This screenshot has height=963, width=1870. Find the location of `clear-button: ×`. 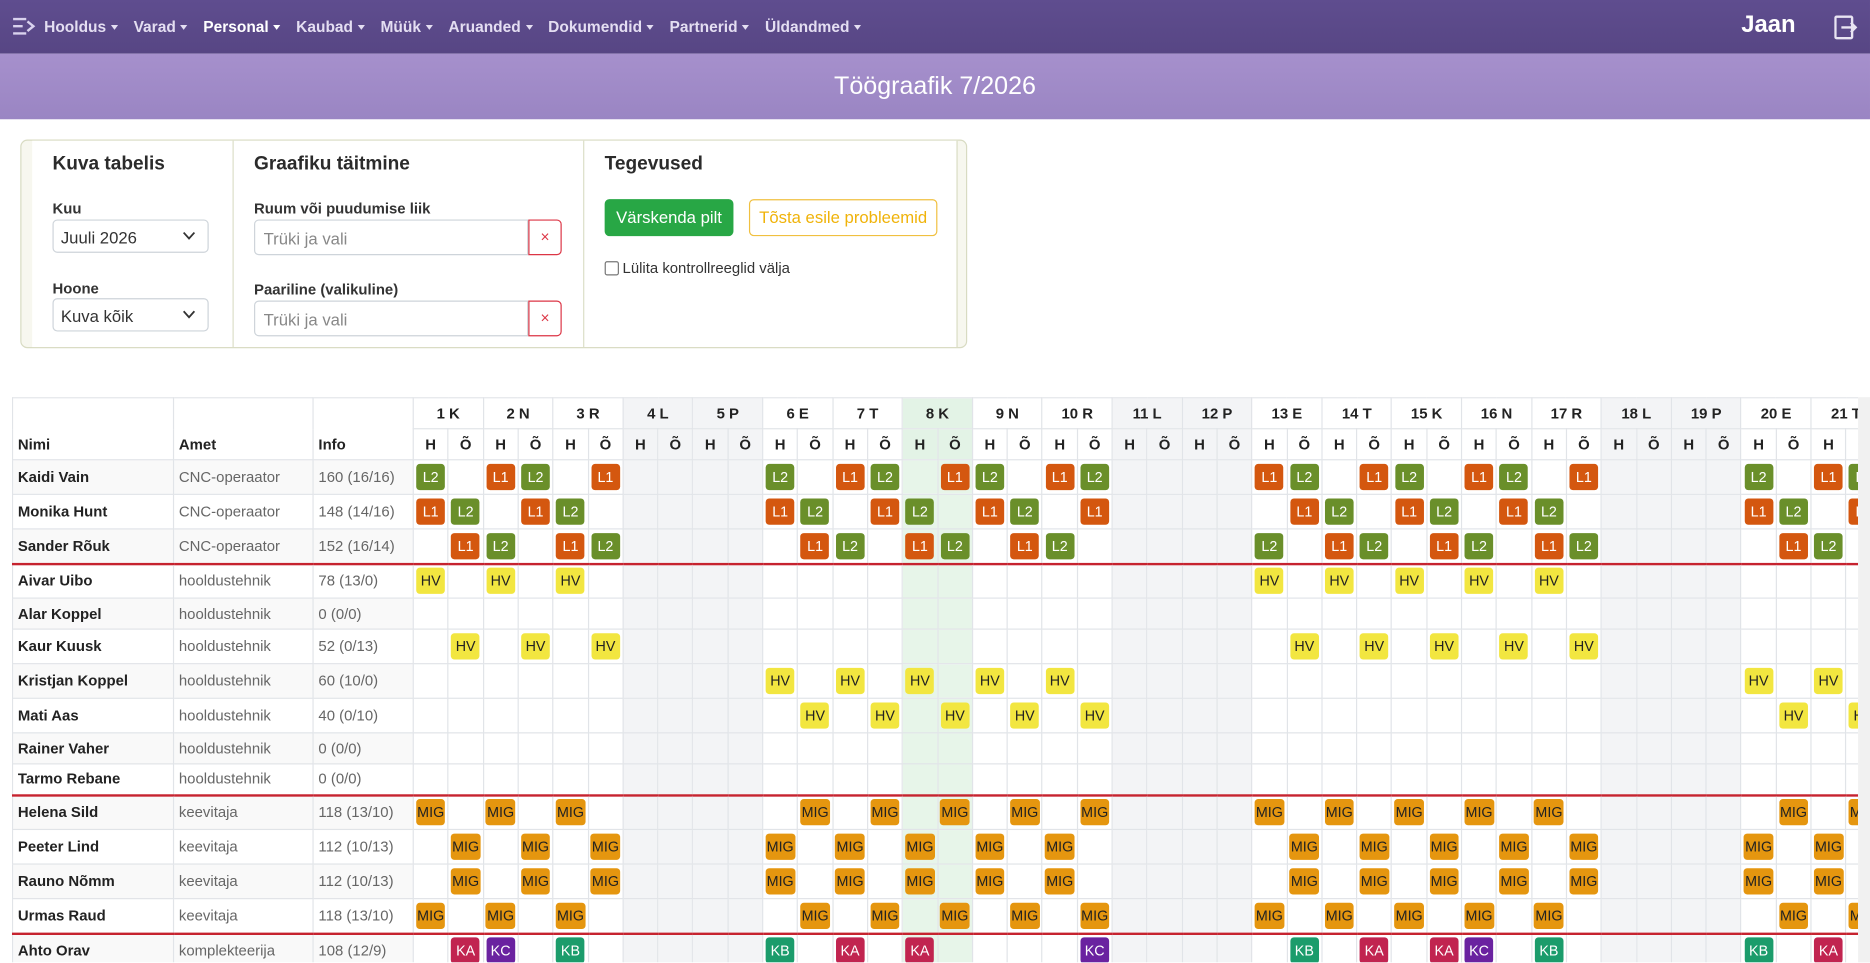

clear-button: × is located at coordinates (545, 318).